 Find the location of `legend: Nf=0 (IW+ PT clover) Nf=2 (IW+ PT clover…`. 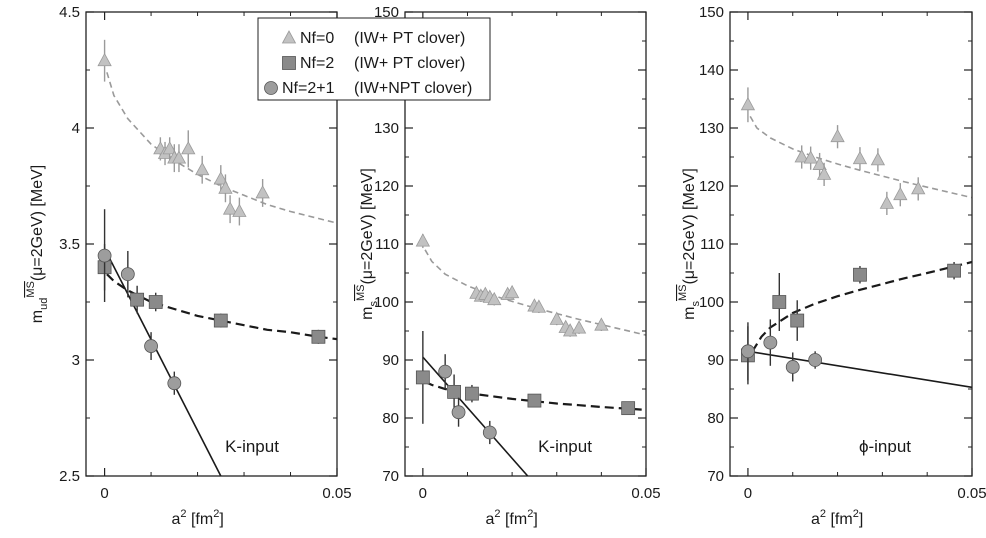

legend: Nf=0 (IW+ PT clover) Nf=2 (IW+ PT clover… is located at coordinates (374, 59).